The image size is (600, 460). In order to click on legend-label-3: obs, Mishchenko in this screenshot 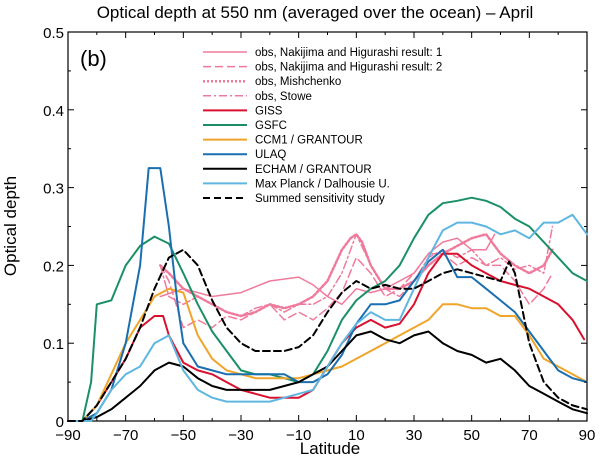, I will do `click(298, 82)`.